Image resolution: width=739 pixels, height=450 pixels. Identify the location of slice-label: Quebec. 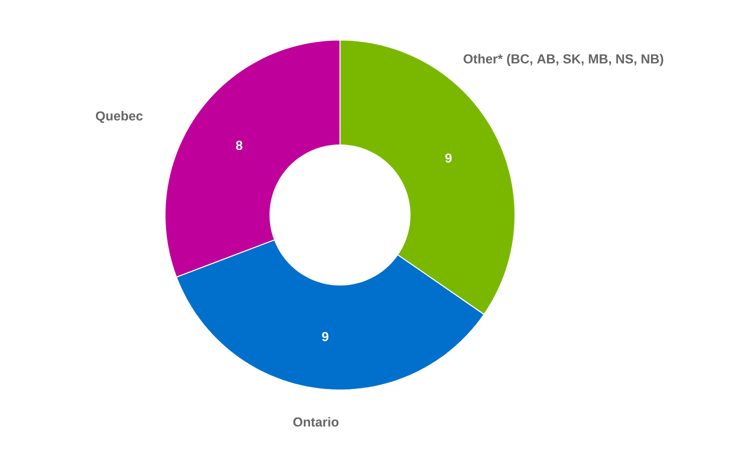
(119, 117).